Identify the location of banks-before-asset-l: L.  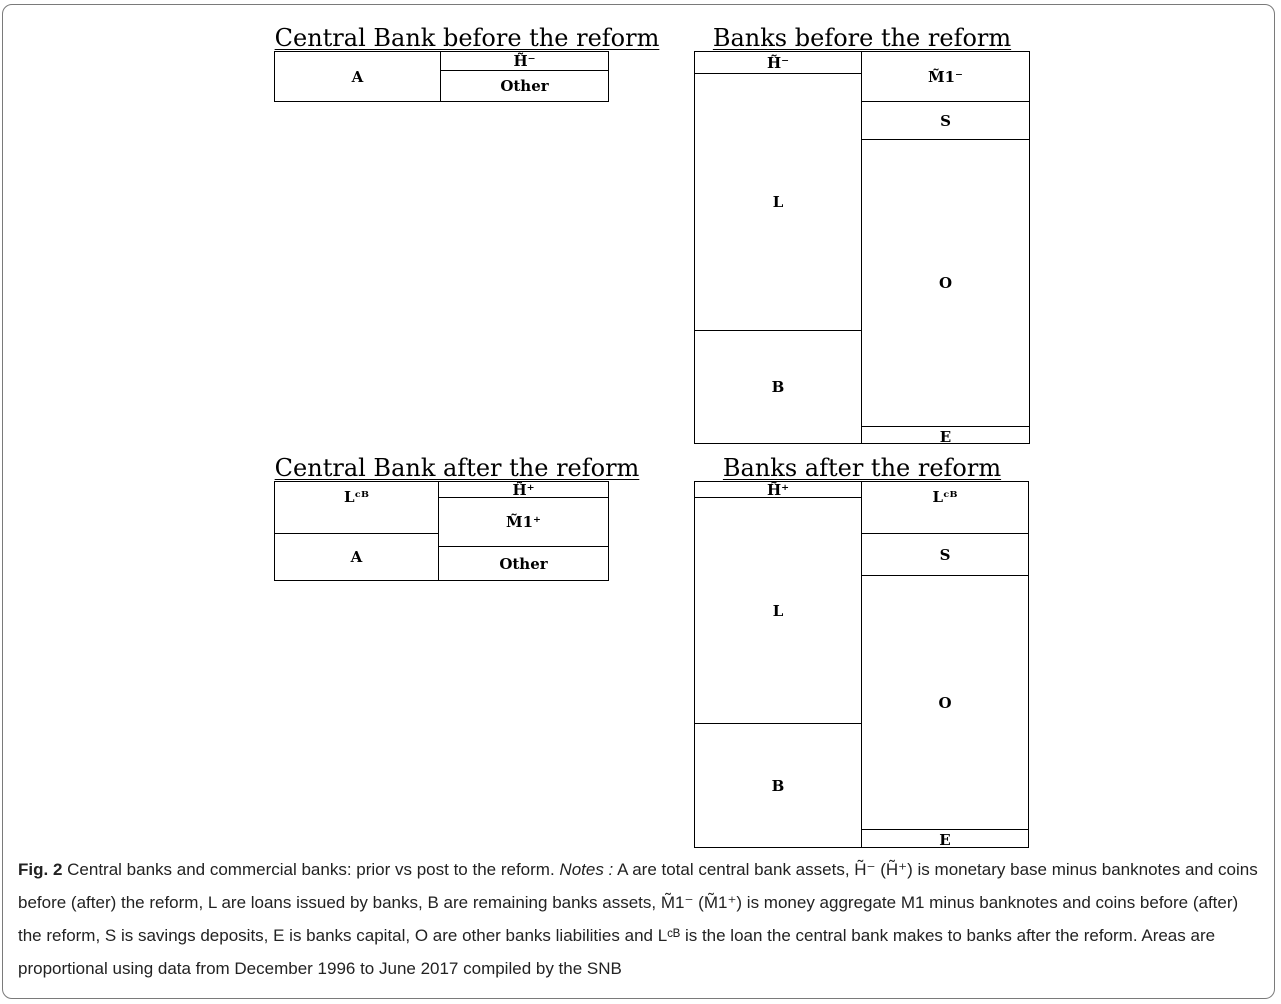
(778, 202).